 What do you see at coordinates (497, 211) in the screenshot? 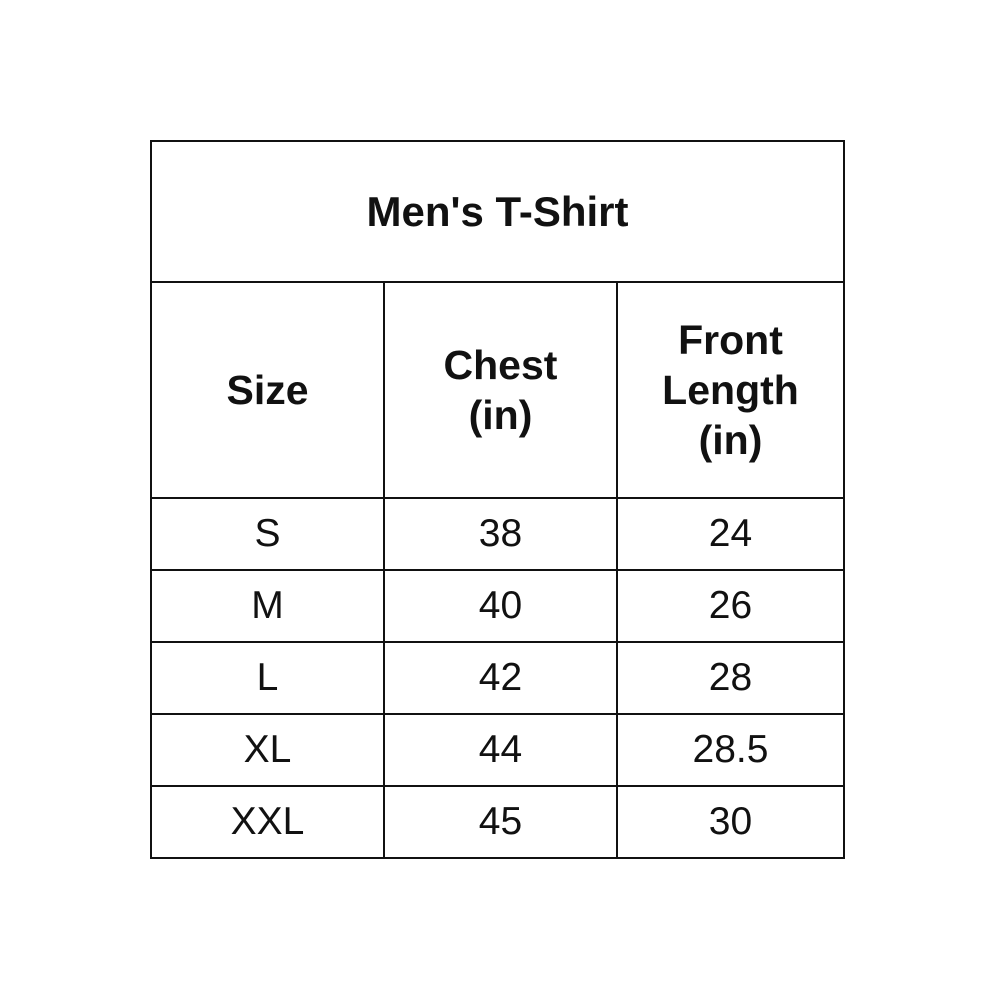
I see `table-title: Men's T-Shirt` at bounding box center [497, 211].